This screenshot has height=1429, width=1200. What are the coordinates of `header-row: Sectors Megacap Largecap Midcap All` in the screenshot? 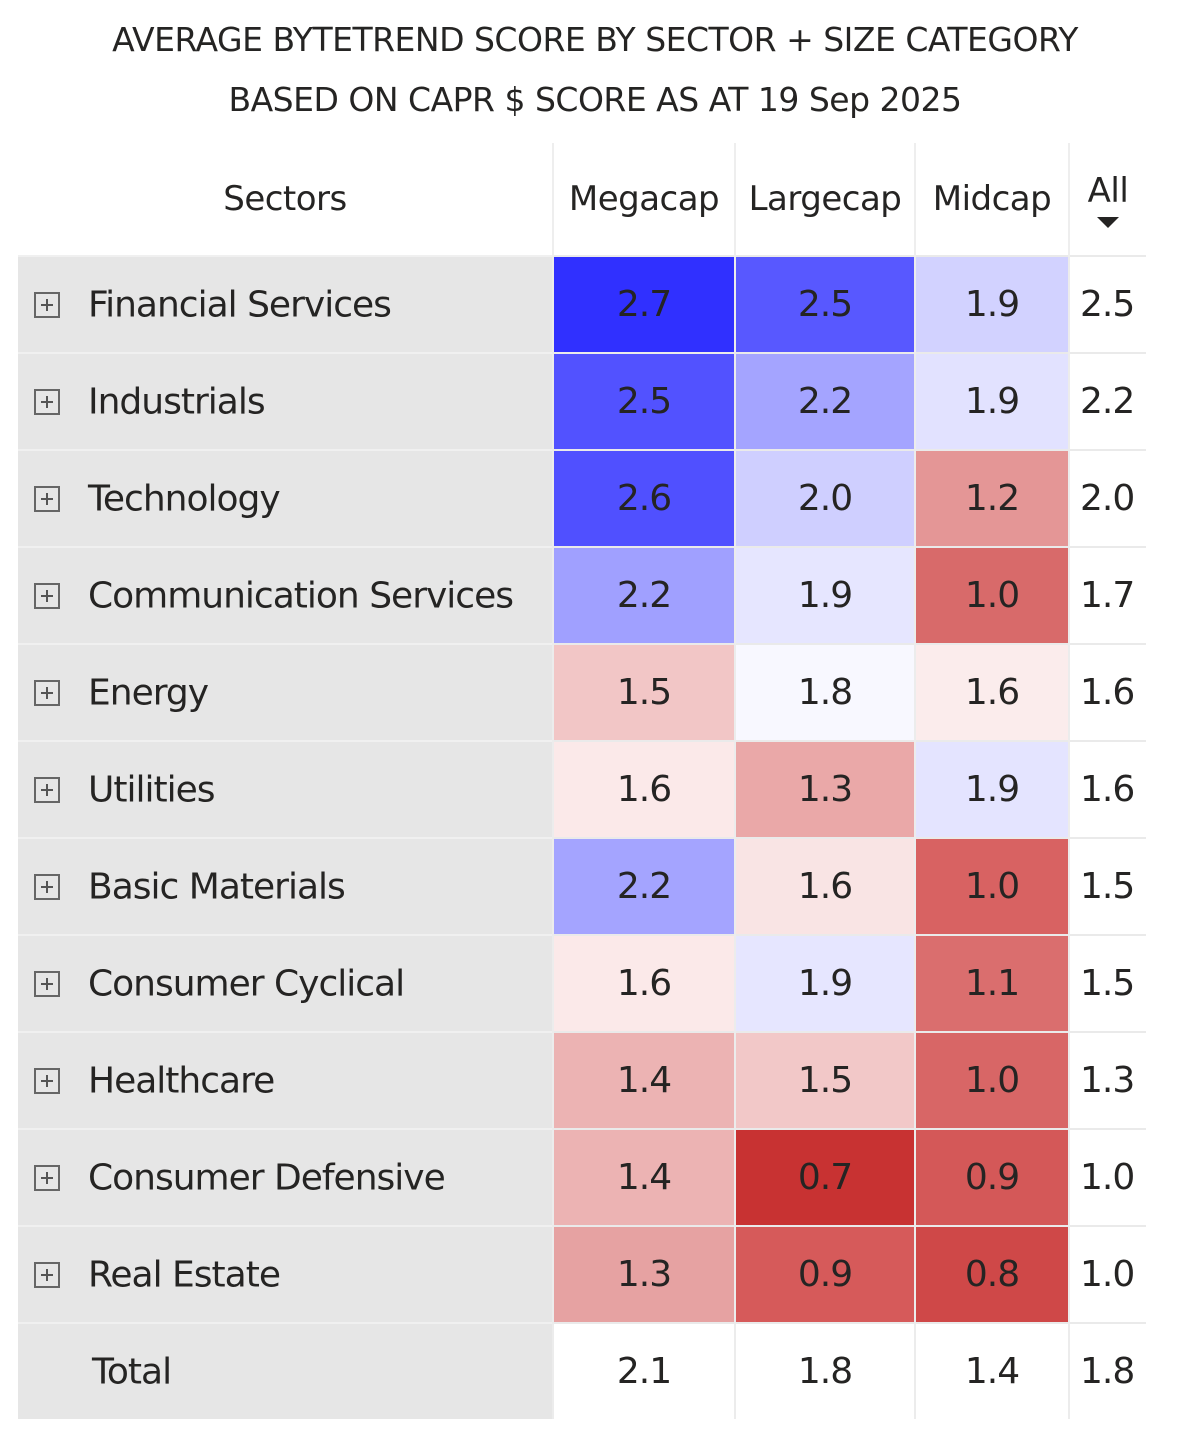 It's located at (582, 199).